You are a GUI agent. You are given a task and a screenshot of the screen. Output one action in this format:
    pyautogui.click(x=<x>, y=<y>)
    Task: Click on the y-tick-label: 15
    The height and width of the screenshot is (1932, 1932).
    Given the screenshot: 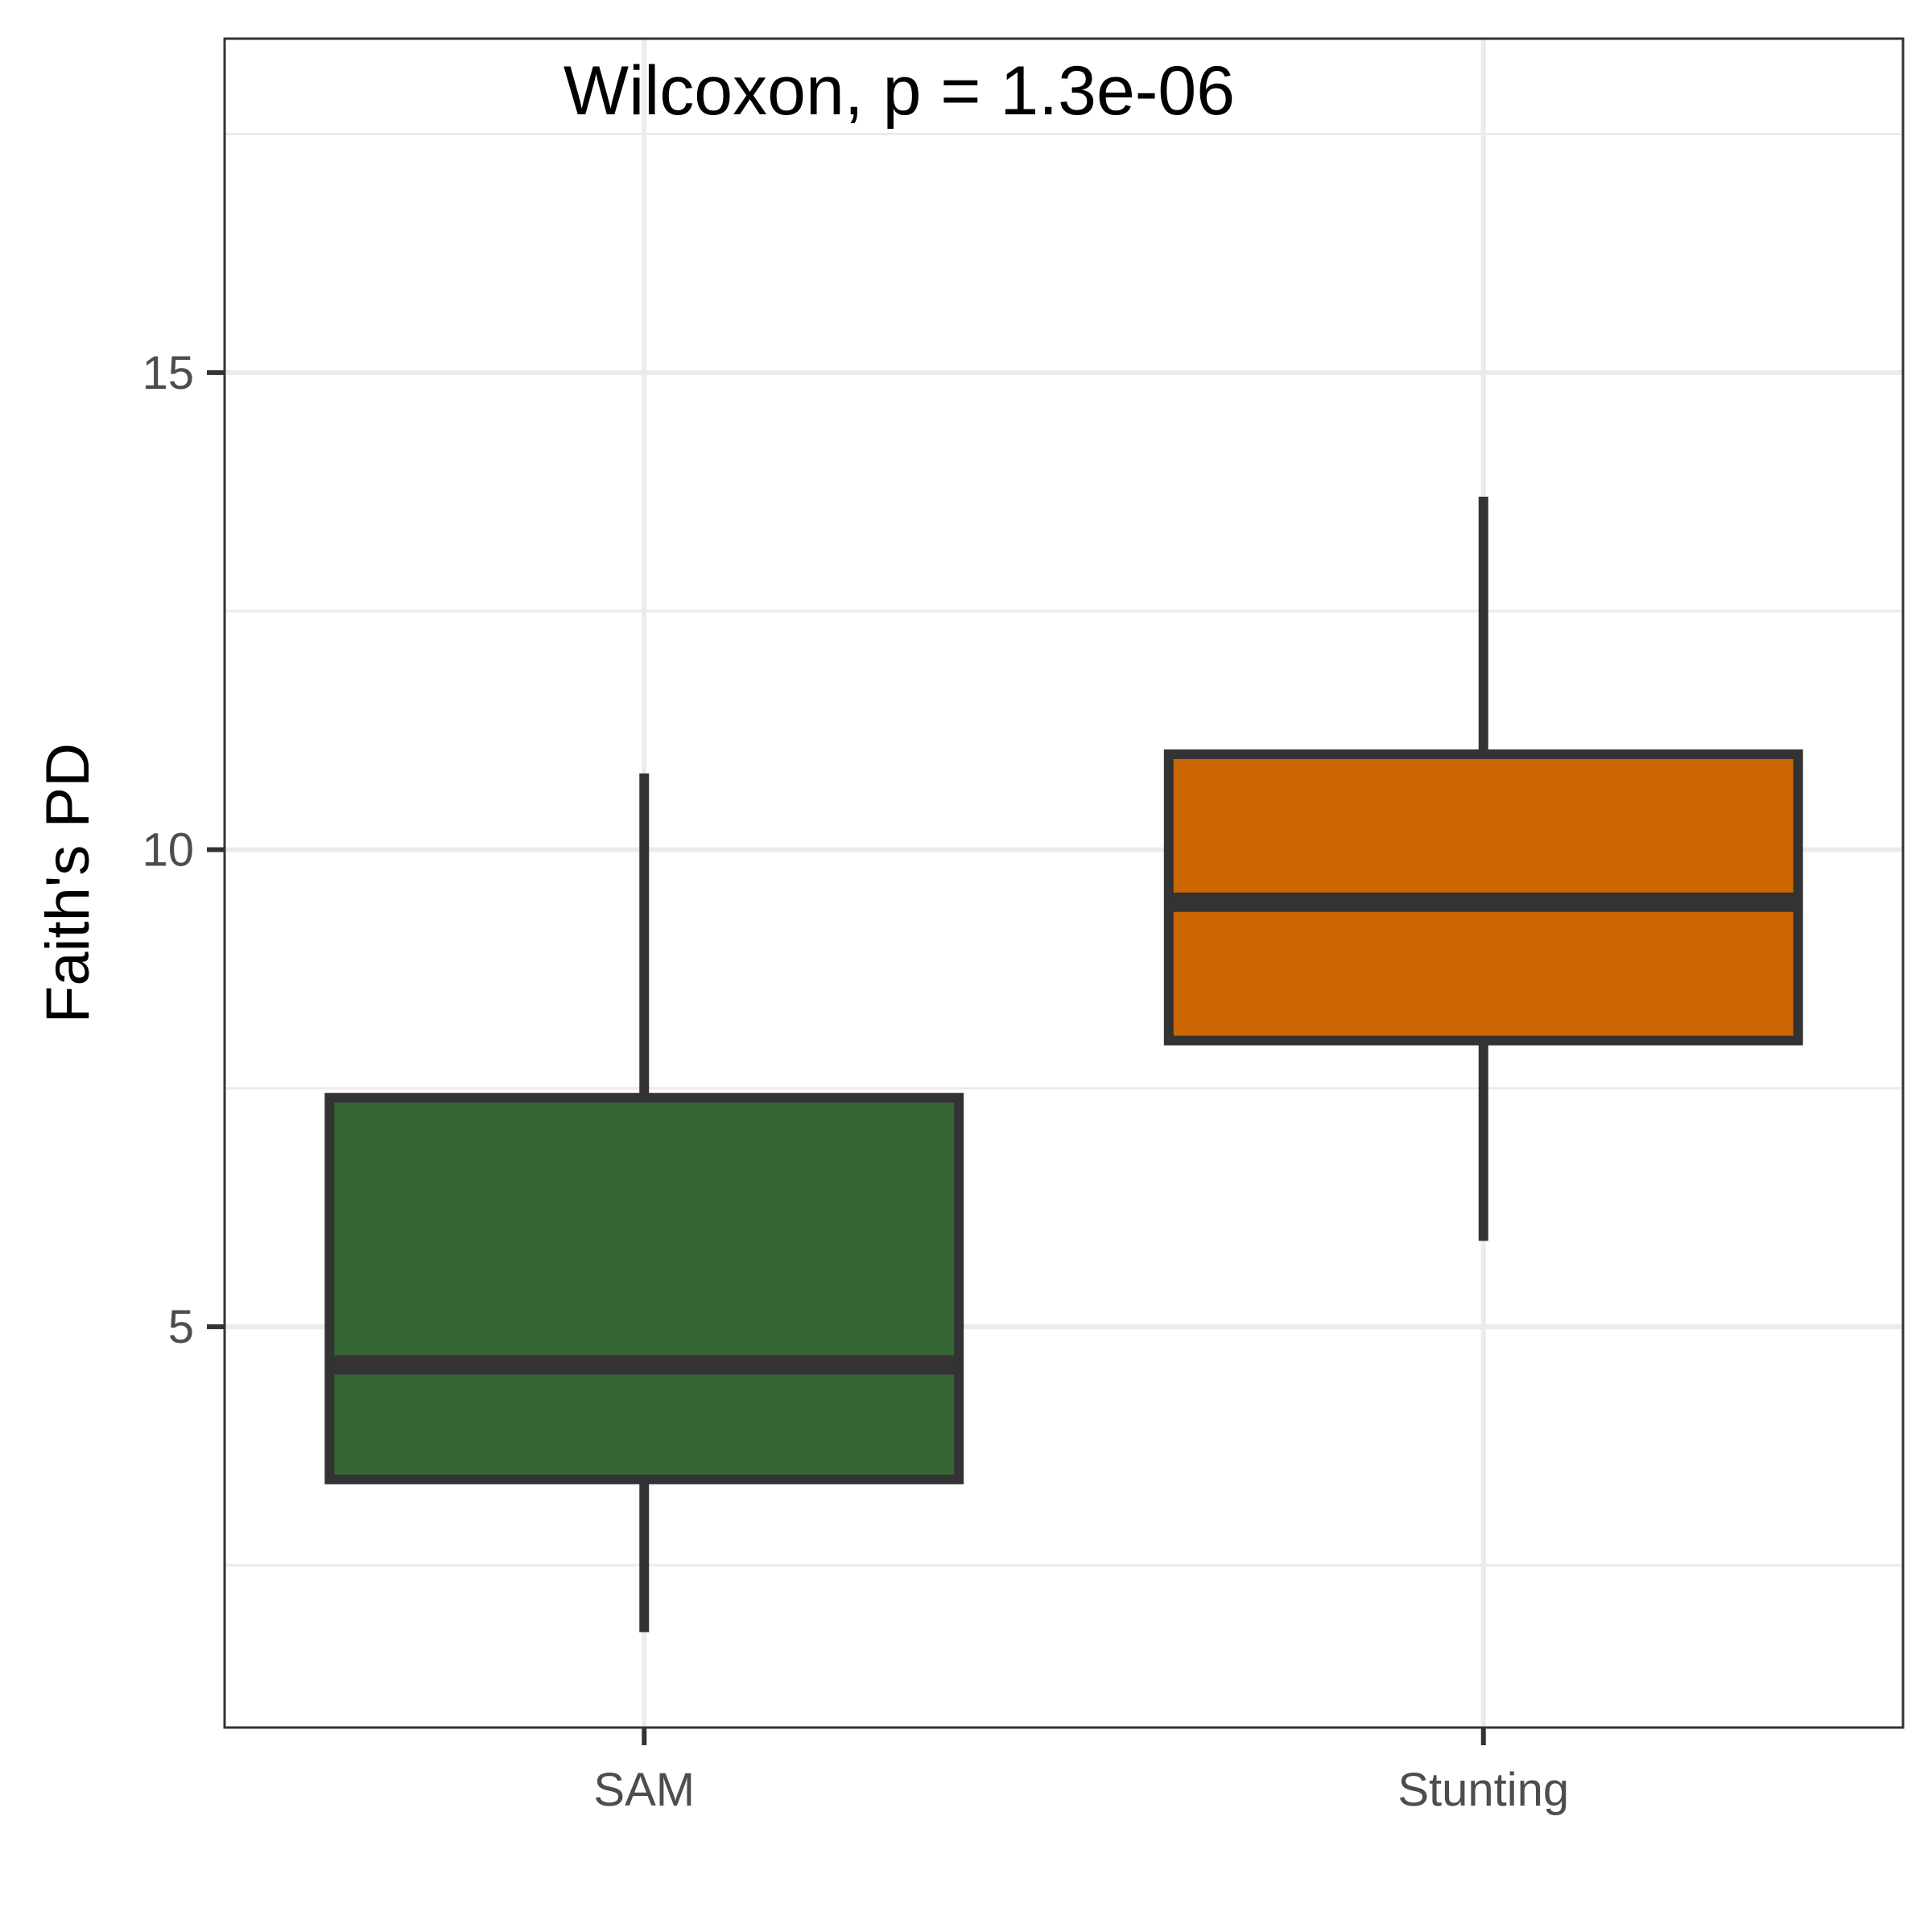 What is the action you would take?
    pyautogui.click(x=168, y=373)
    